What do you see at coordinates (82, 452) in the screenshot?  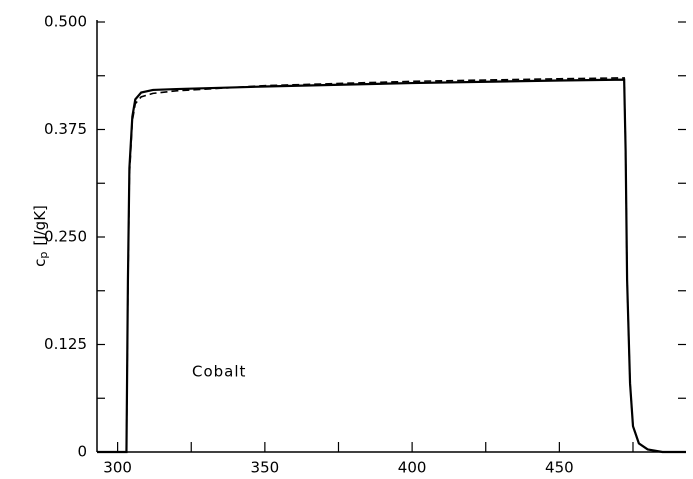 I see `y-tick-label: 0` at bounding box center [82, 452].